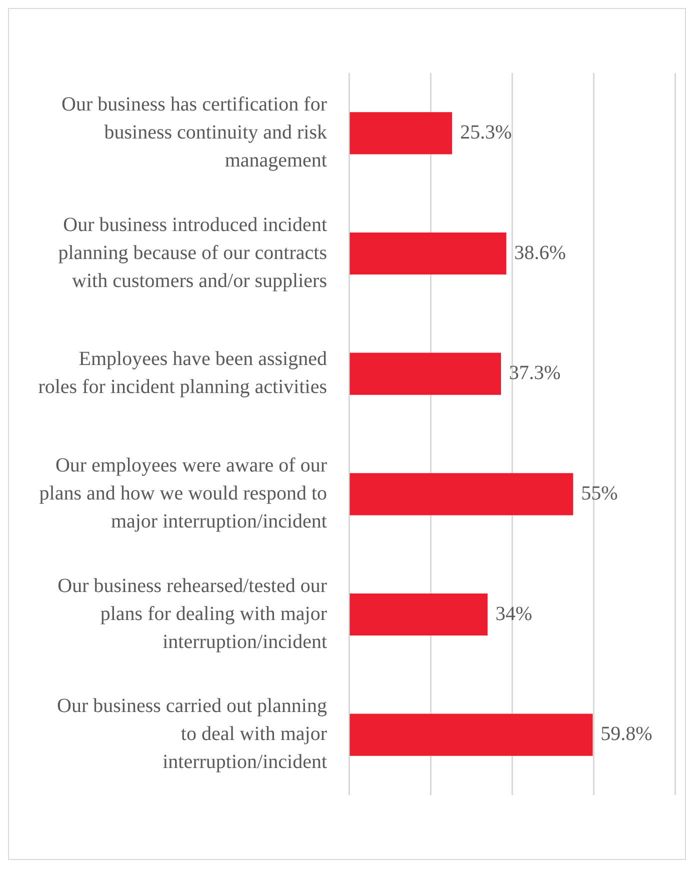 The height and width of the screenshot is (881, 686). Describe the element at coordinates (626, 734) in the screenshot. I see `data-label: 59.8%` at that location.